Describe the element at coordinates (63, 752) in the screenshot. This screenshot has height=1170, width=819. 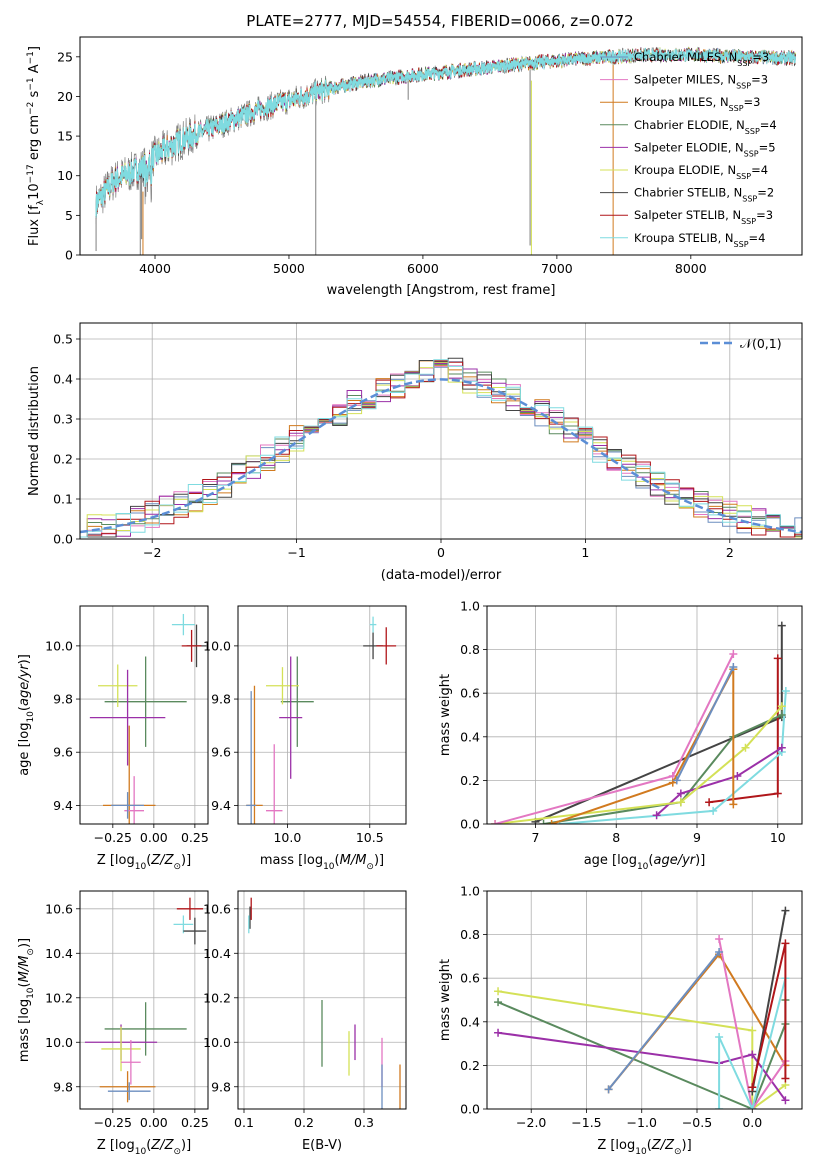
I see `y-tick-label: 9.6` at that location.